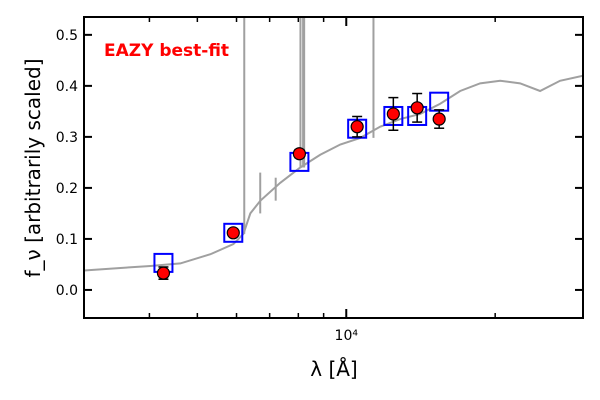  Describe the element at coordinates (67, 138) in the screenshot. I see `y-tick-label: 0.3` at that location.